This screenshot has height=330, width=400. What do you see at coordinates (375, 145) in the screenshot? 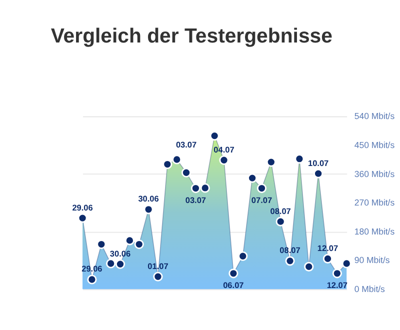
I see `y-tick-label: 450 Mbit/s` at bounding box center [375, 145].